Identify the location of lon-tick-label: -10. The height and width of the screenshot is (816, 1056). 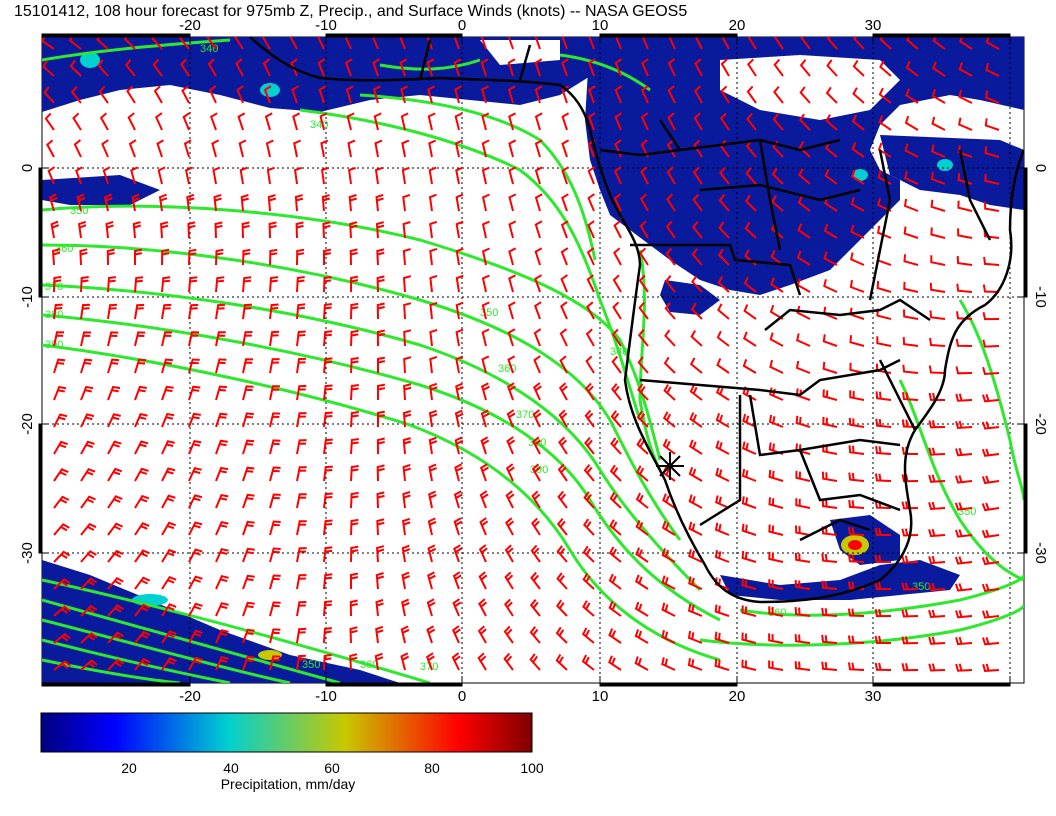
(326, 25).